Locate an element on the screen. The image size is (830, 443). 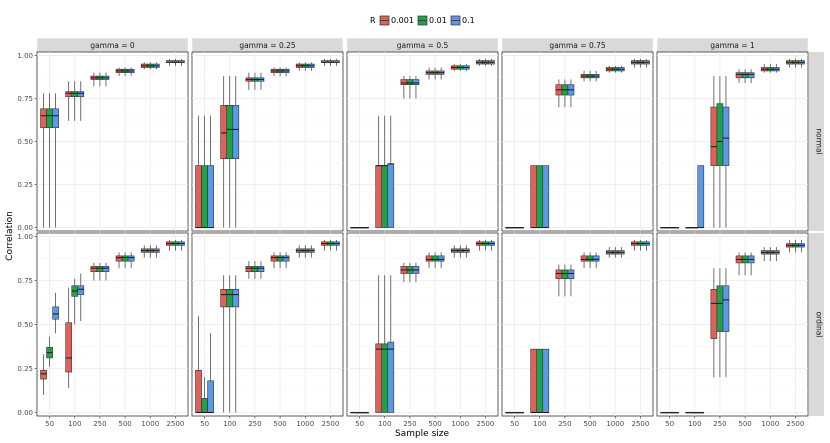
row-strip-label: ordinal is located at coordinates (819, 325).